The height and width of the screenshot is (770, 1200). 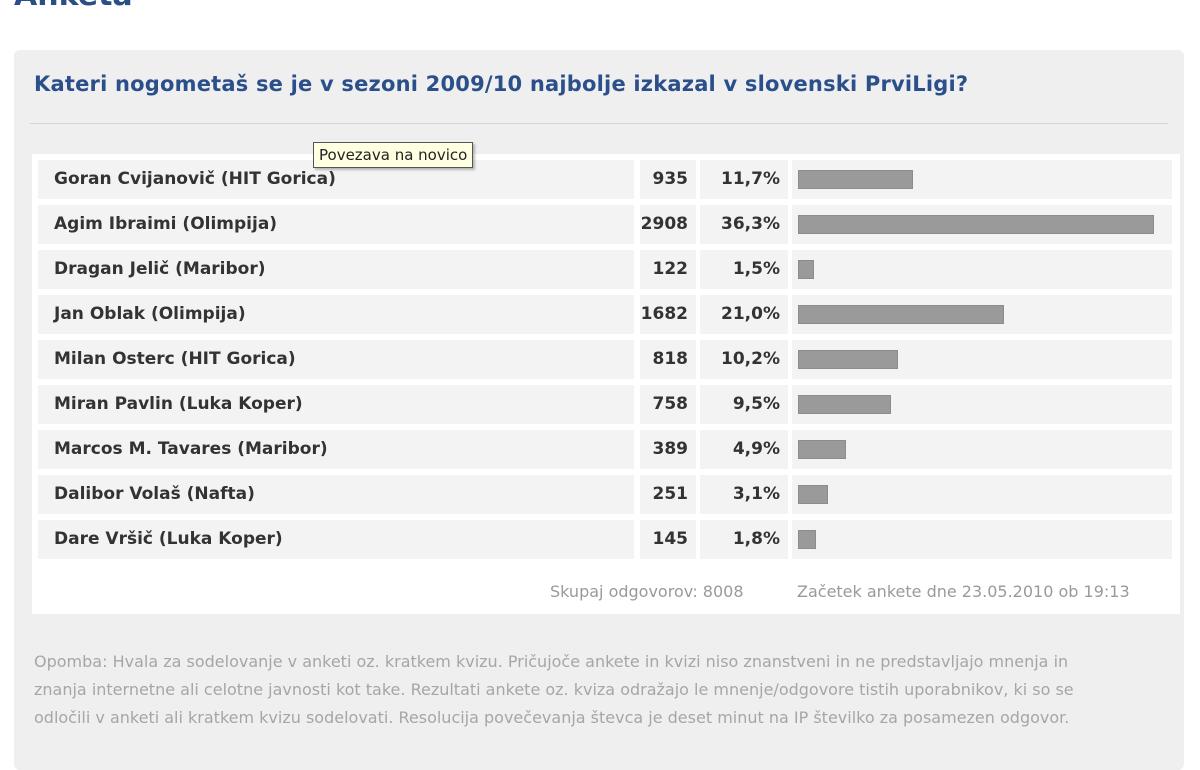 I want to click on link-tooltip: Povezava na novico, so click(x=393, y=155).